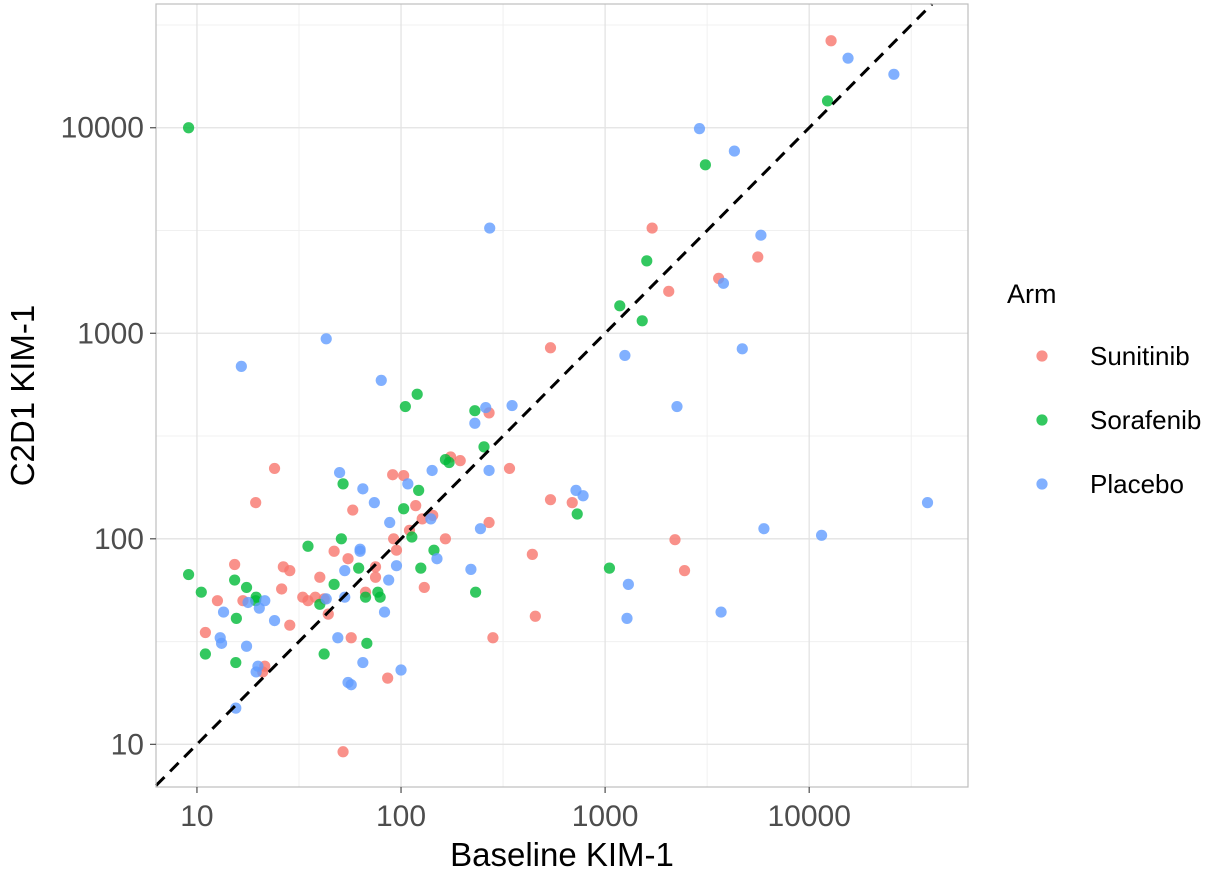 The height and width of the screenshot is (870, 1215). I want to click on legend-key-sunitinib, so click(1042, 356).